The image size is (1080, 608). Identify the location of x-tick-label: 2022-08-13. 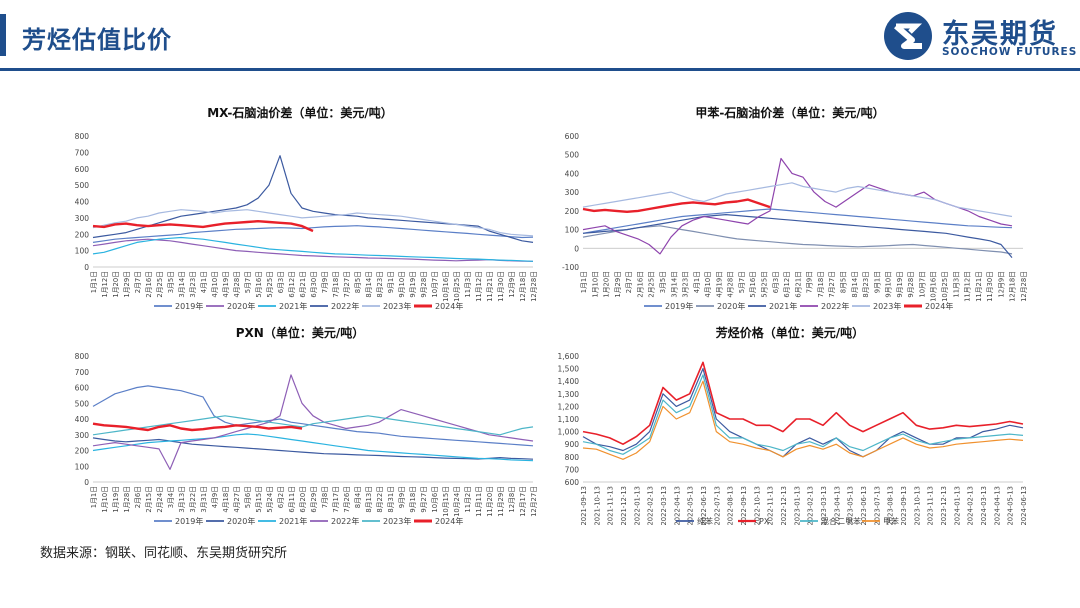
(731, 506).